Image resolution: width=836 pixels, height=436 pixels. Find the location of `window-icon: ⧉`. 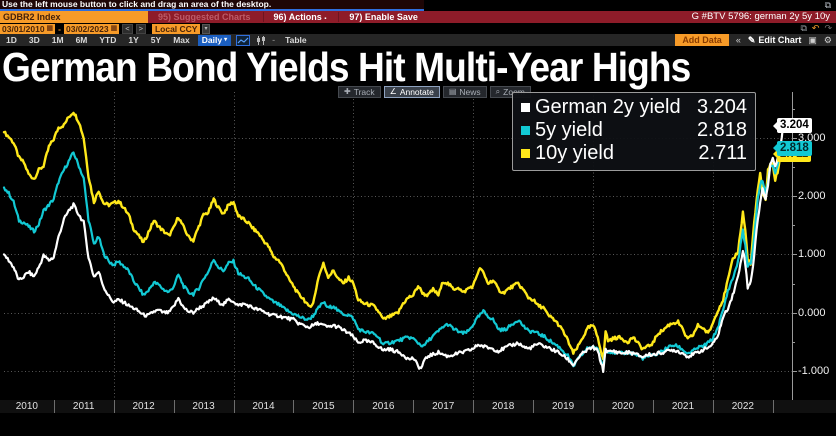

window-icon: ⧉ is located at coordinates (803, 28).